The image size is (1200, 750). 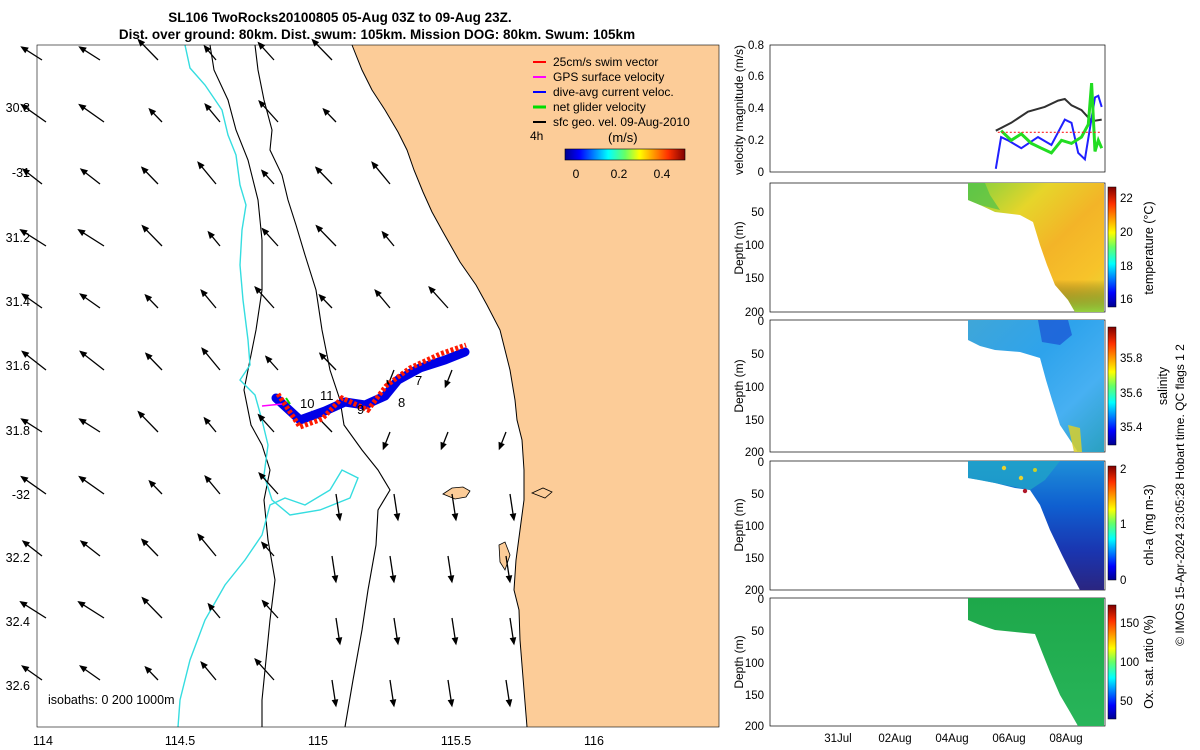 What do you see at coordinates (401, 402) in the screenshot?
I see `track-label-8: 8` at bounding box center [401, 402].